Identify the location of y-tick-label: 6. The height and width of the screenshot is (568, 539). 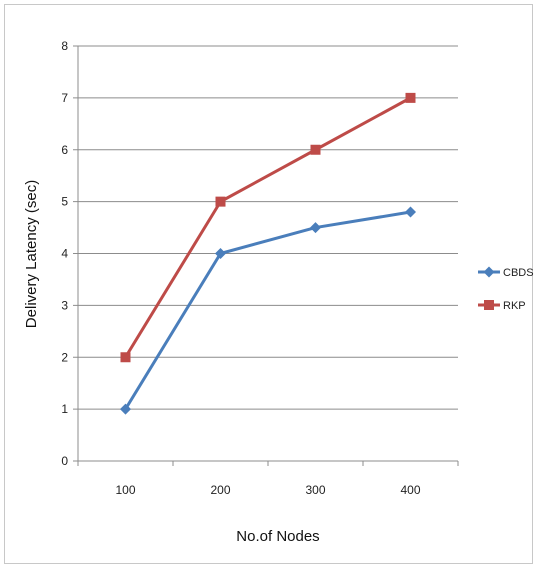
(64, 150).